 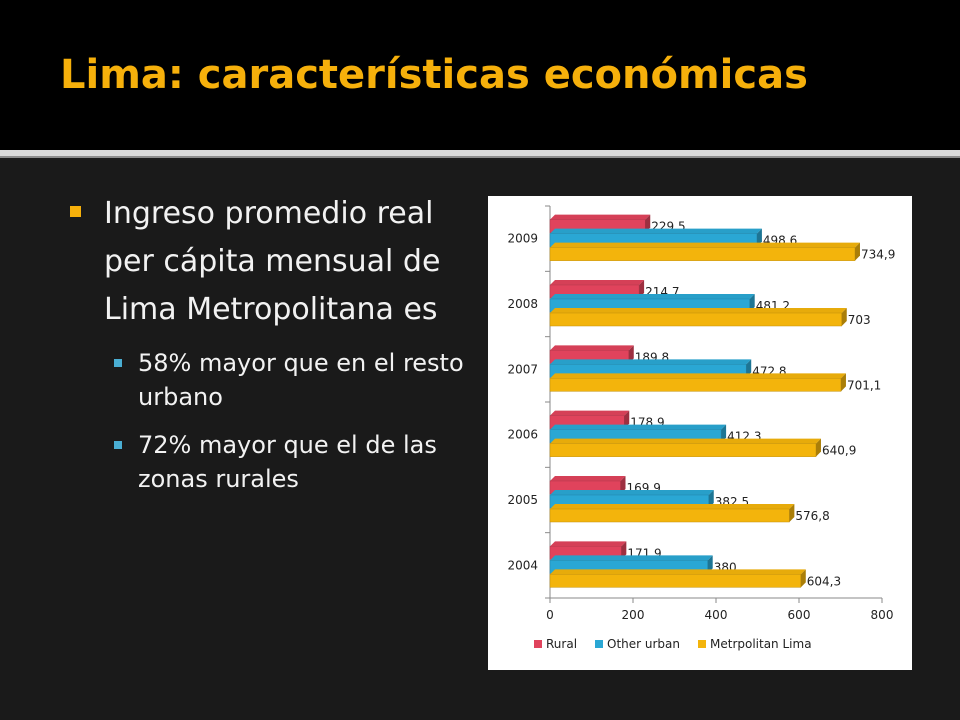 What do you see at coordinates (287, 462) in the screenshot?
I see `sub-bullet-text: 72% mayor que el de las zonas rurales` at bounding box center [287, 462].